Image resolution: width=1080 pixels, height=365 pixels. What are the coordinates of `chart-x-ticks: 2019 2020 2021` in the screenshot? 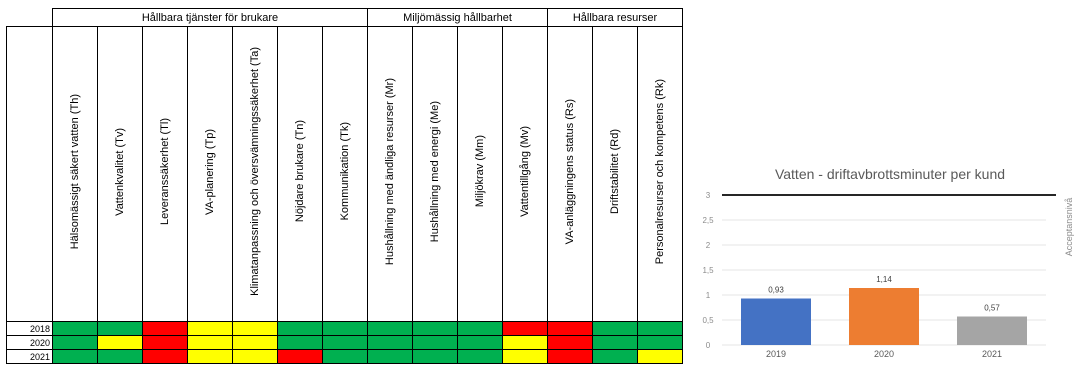 It's located at (884, 354).